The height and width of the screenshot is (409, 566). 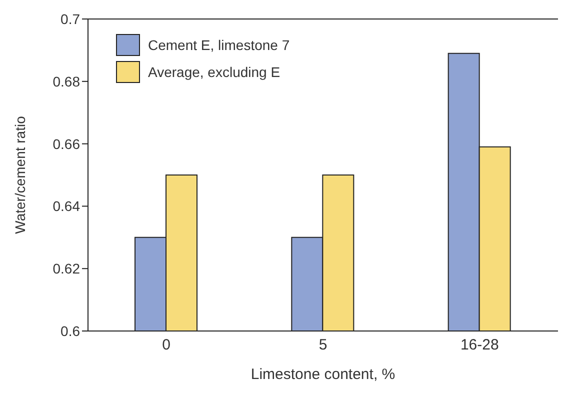 I want to click on x-tick-label: 16-28, so click(x=479, y=345).